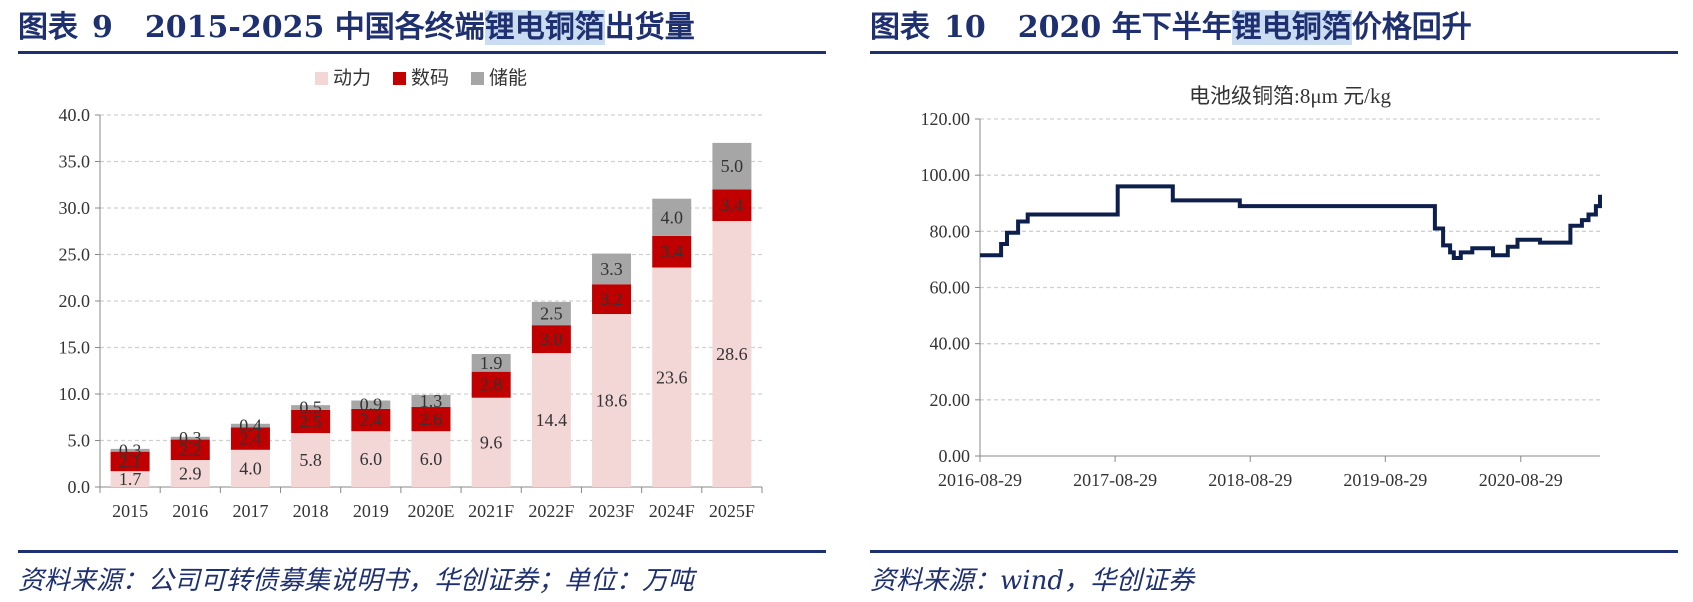 The width and height of the screenshot is (1693, 602). Describe the element at coordinates (1115, 480) in the screenshot. I see `x-tick-label: 2017-08-29` at that location.